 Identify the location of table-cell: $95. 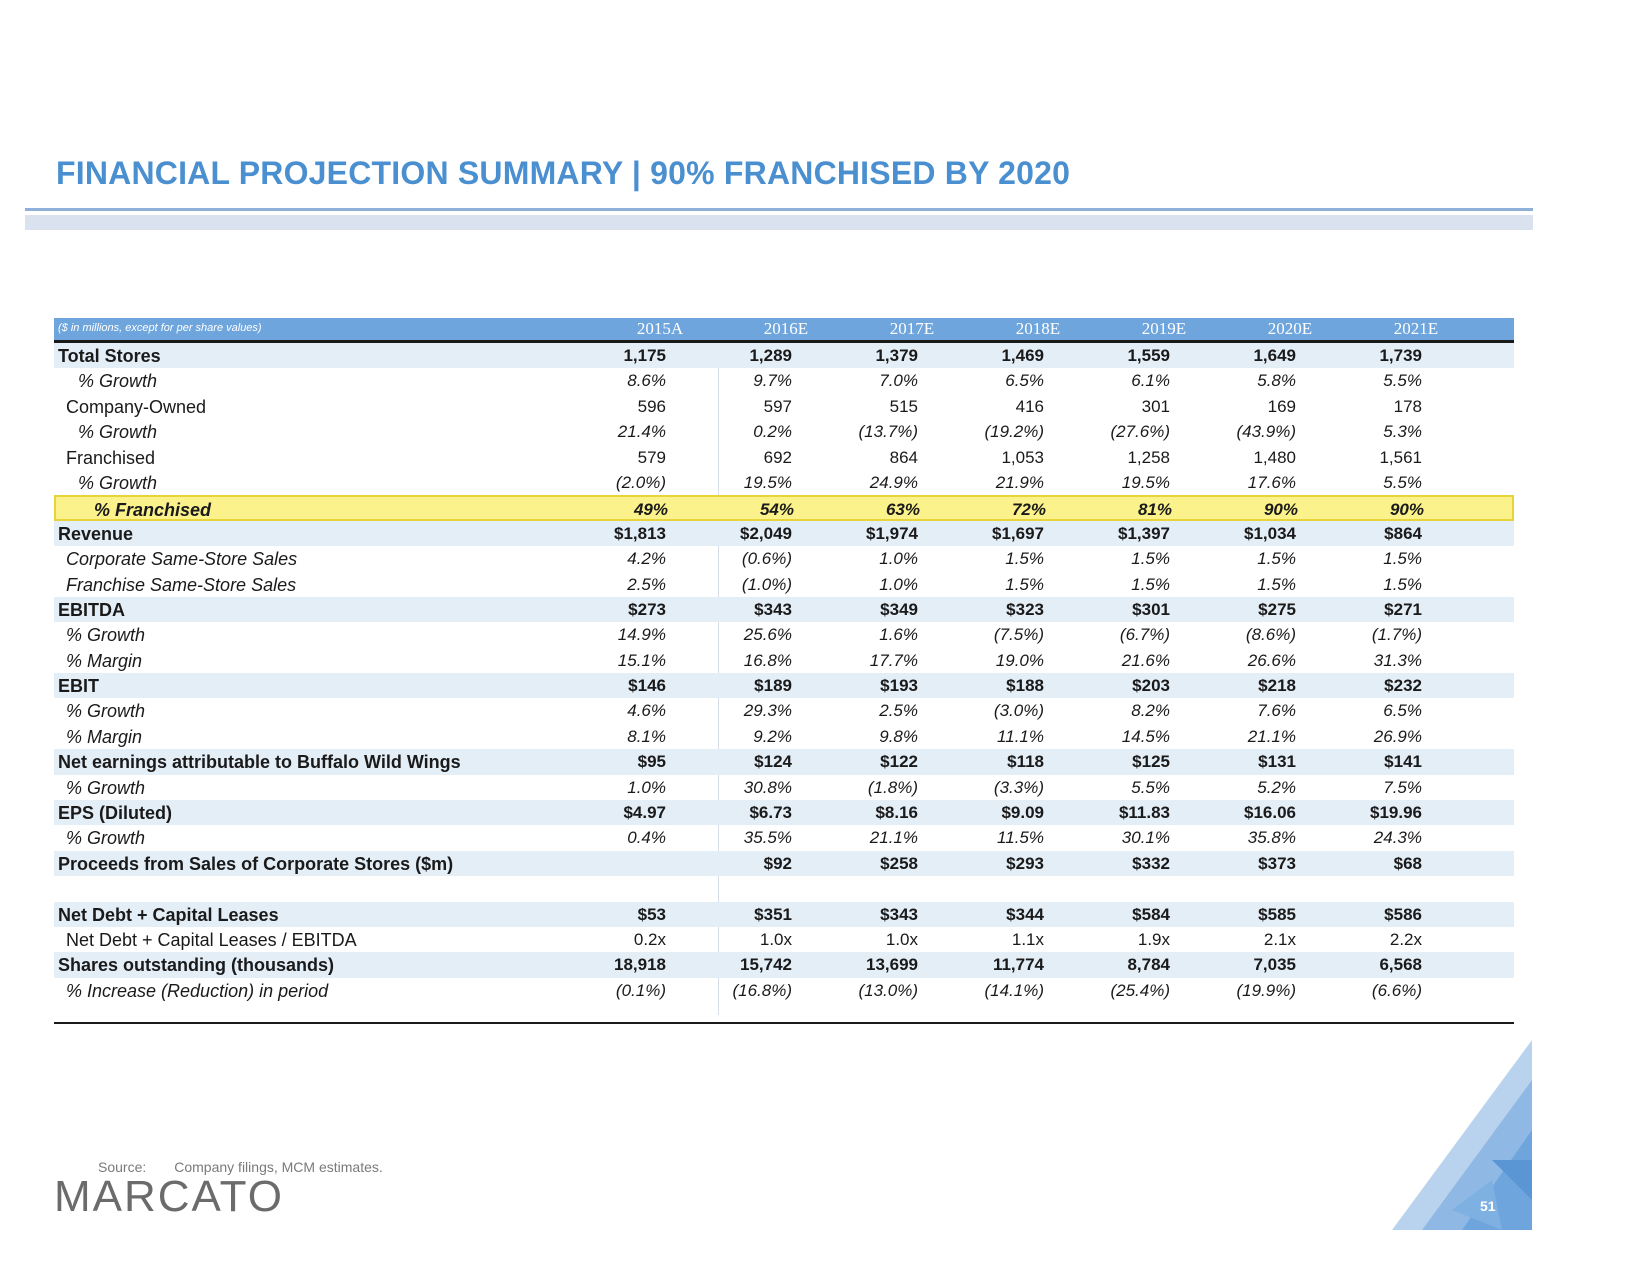
(651, 762).